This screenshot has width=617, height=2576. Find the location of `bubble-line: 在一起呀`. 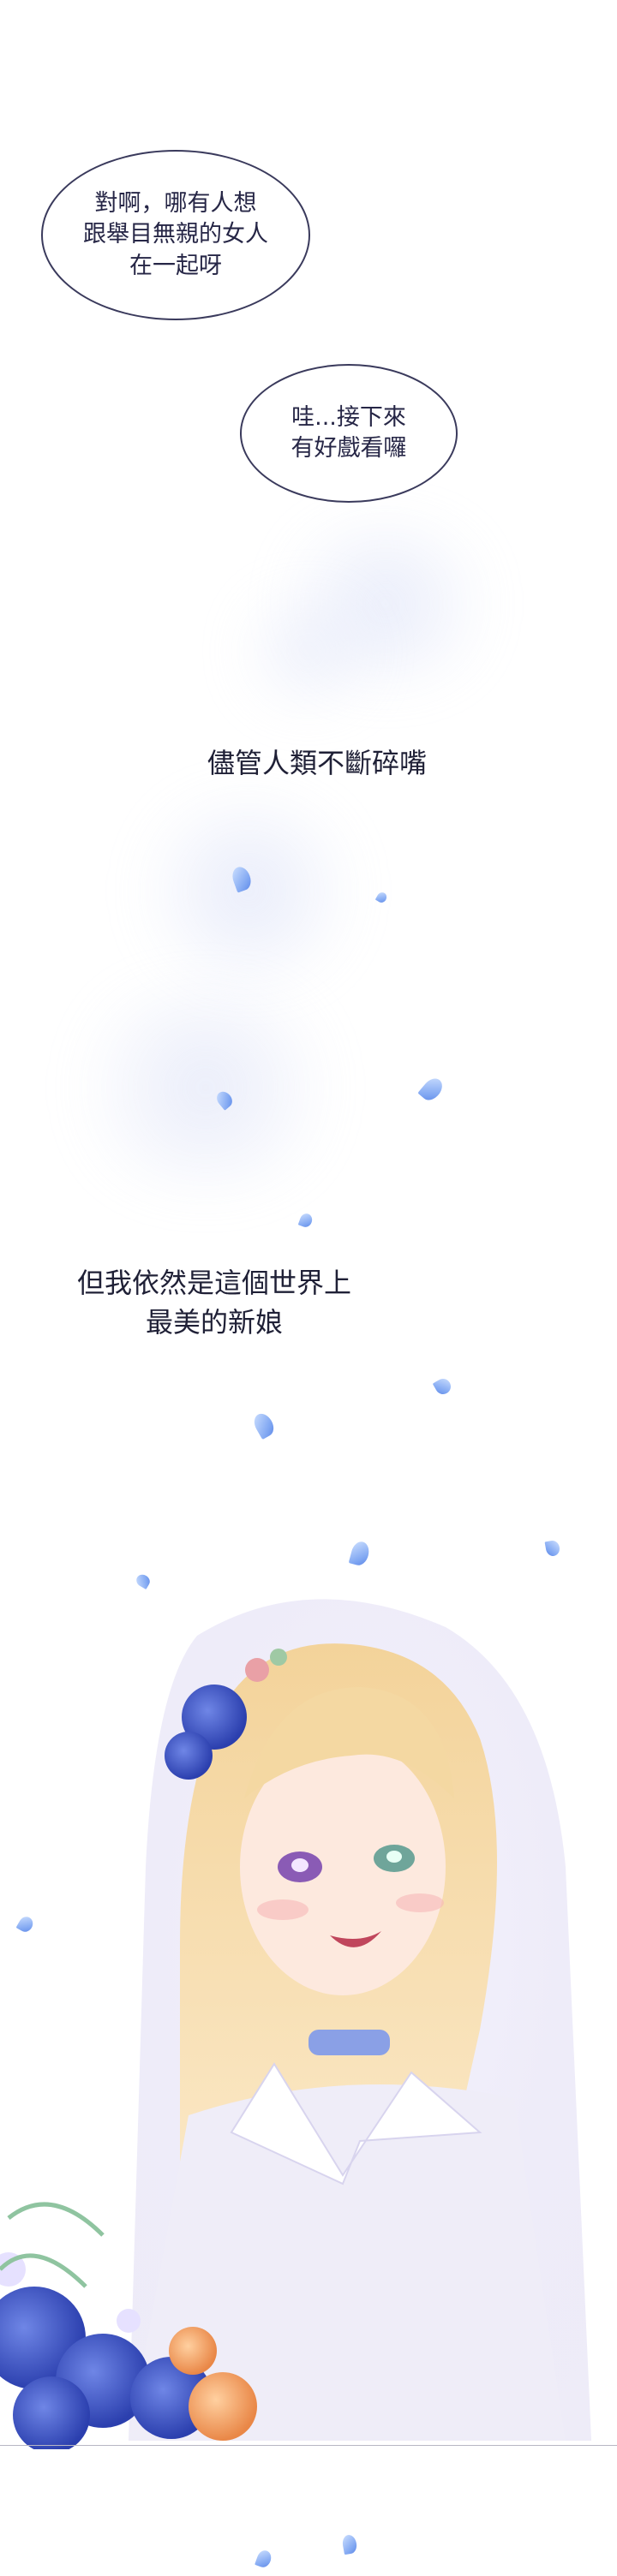

bubble-line: 在一起呀 is located at coordinates (175, 265).